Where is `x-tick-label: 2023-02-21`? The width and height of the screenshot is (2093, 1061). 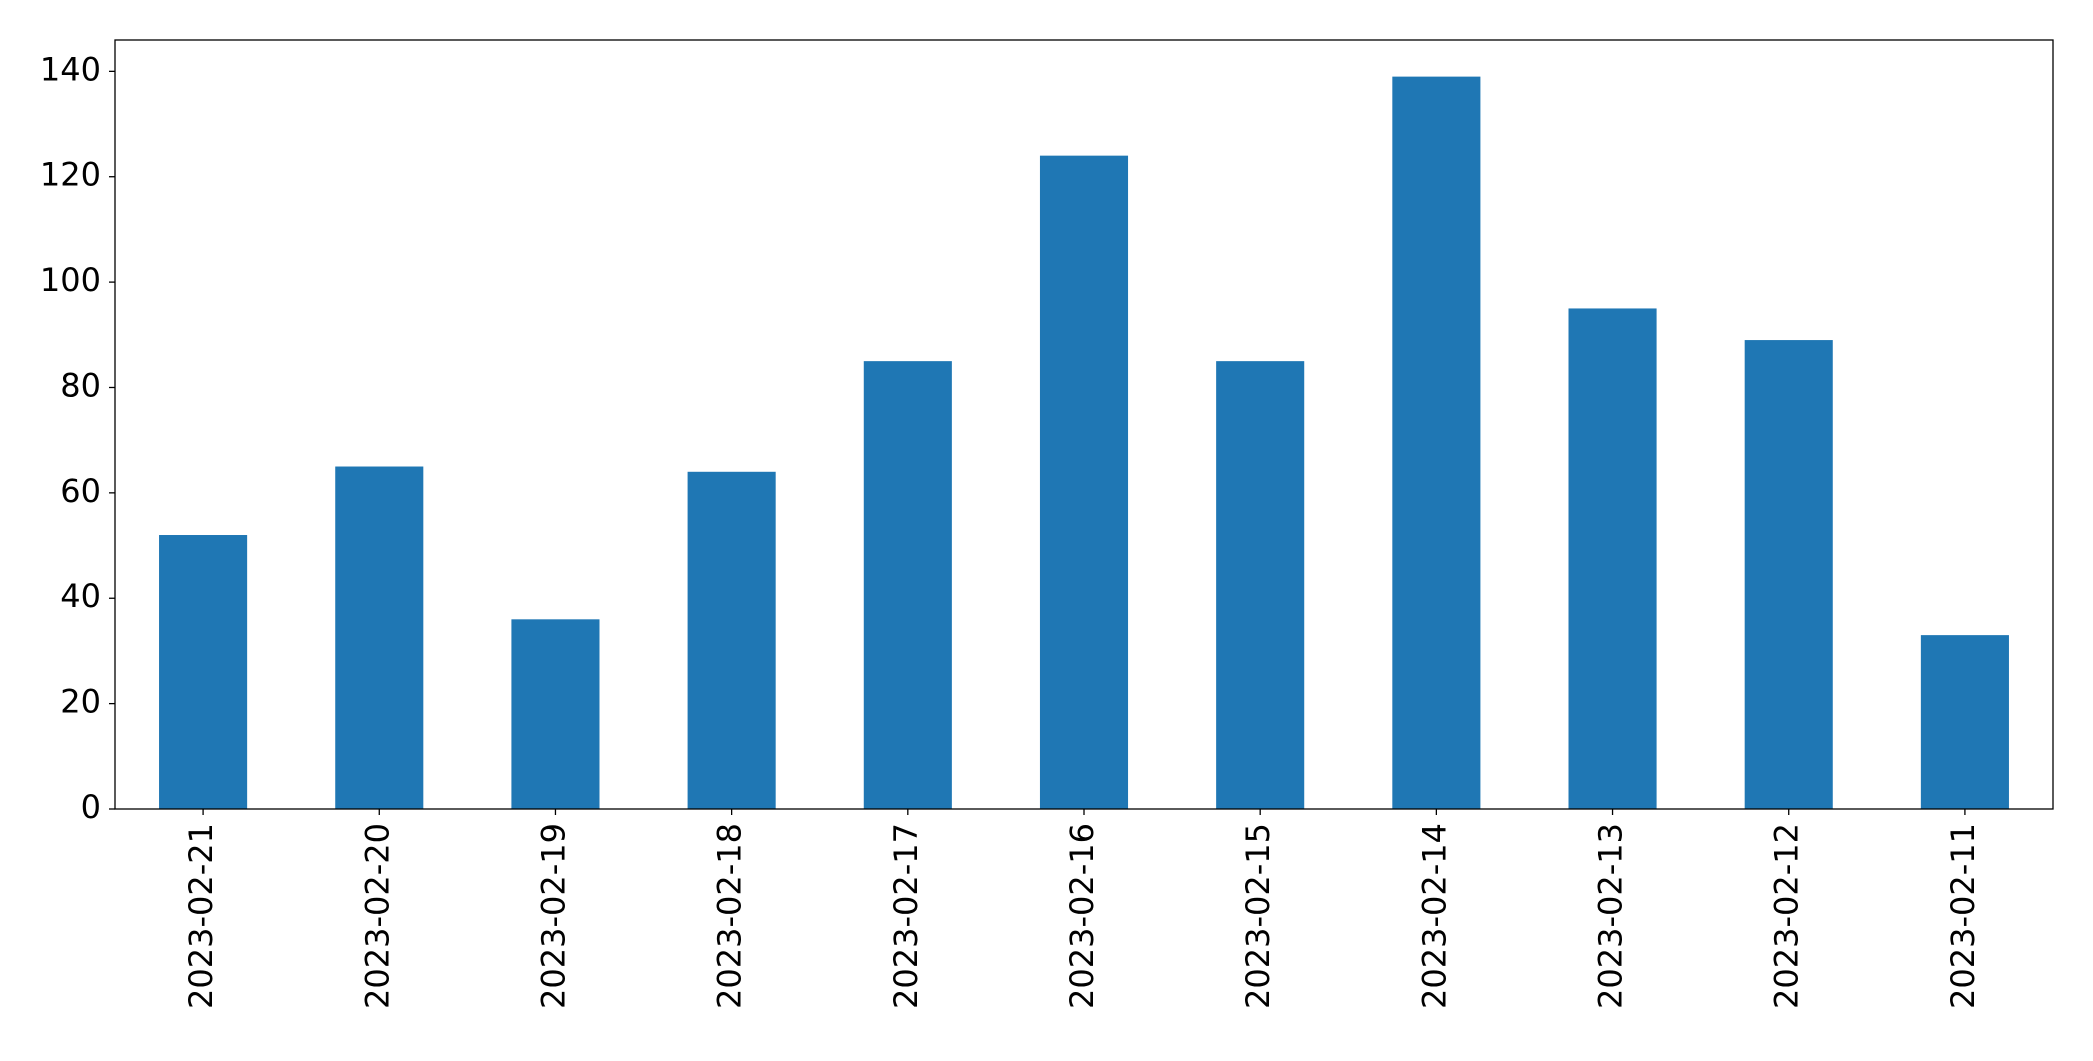
x-tick-label: 2023-02-21 is located at coordinates (201, 916).